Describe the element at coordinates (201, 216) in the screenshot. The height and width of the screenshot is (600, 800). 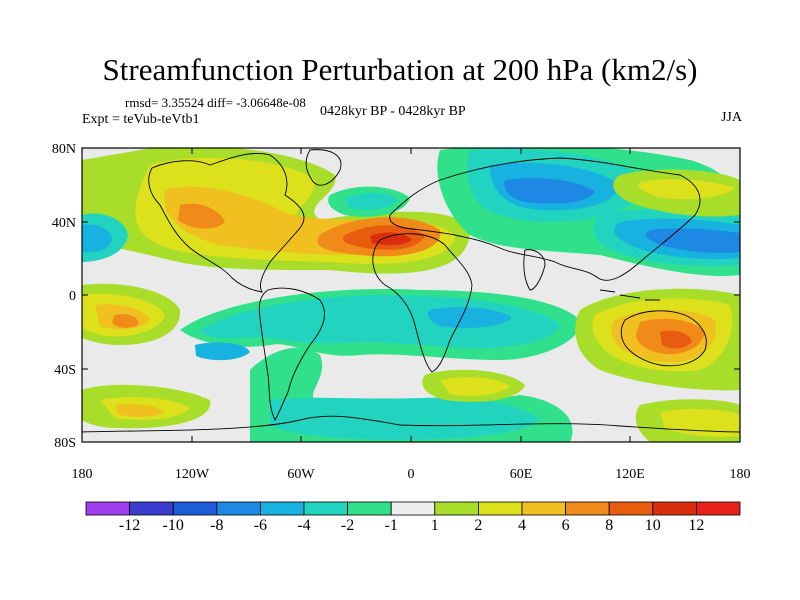
I see `contour-positive-nam-inner` at that location.